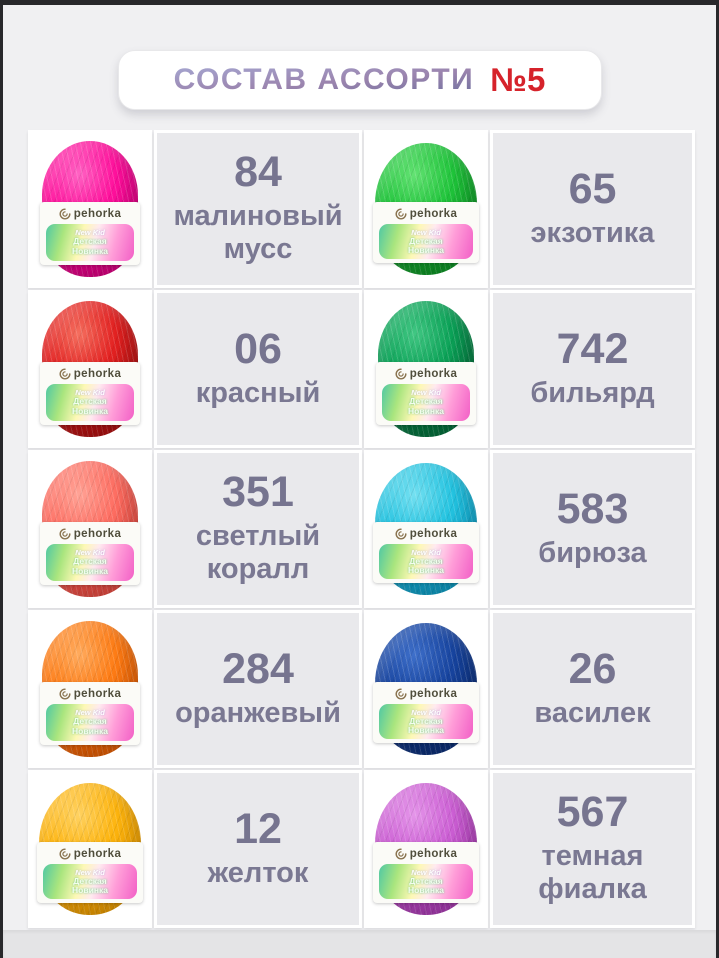 The height and width of the screenshot is (958, 719). Describe the element at coordinates (258, 491) in the screenshot. I see `yarn-code: 351` at that location.